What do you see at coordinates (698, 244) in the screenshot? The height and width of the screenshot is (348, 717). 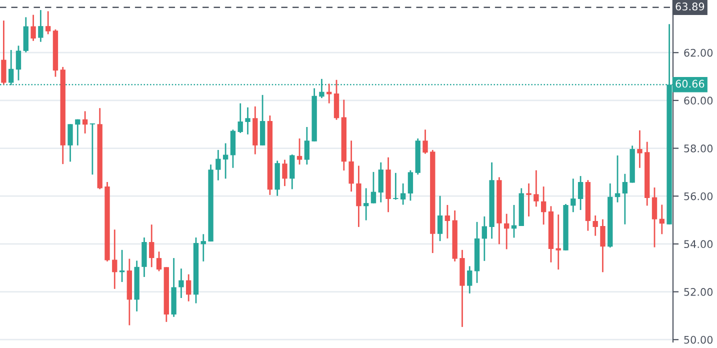 I see `y-tick-label: 54.00` at bounding box center [698, 244].